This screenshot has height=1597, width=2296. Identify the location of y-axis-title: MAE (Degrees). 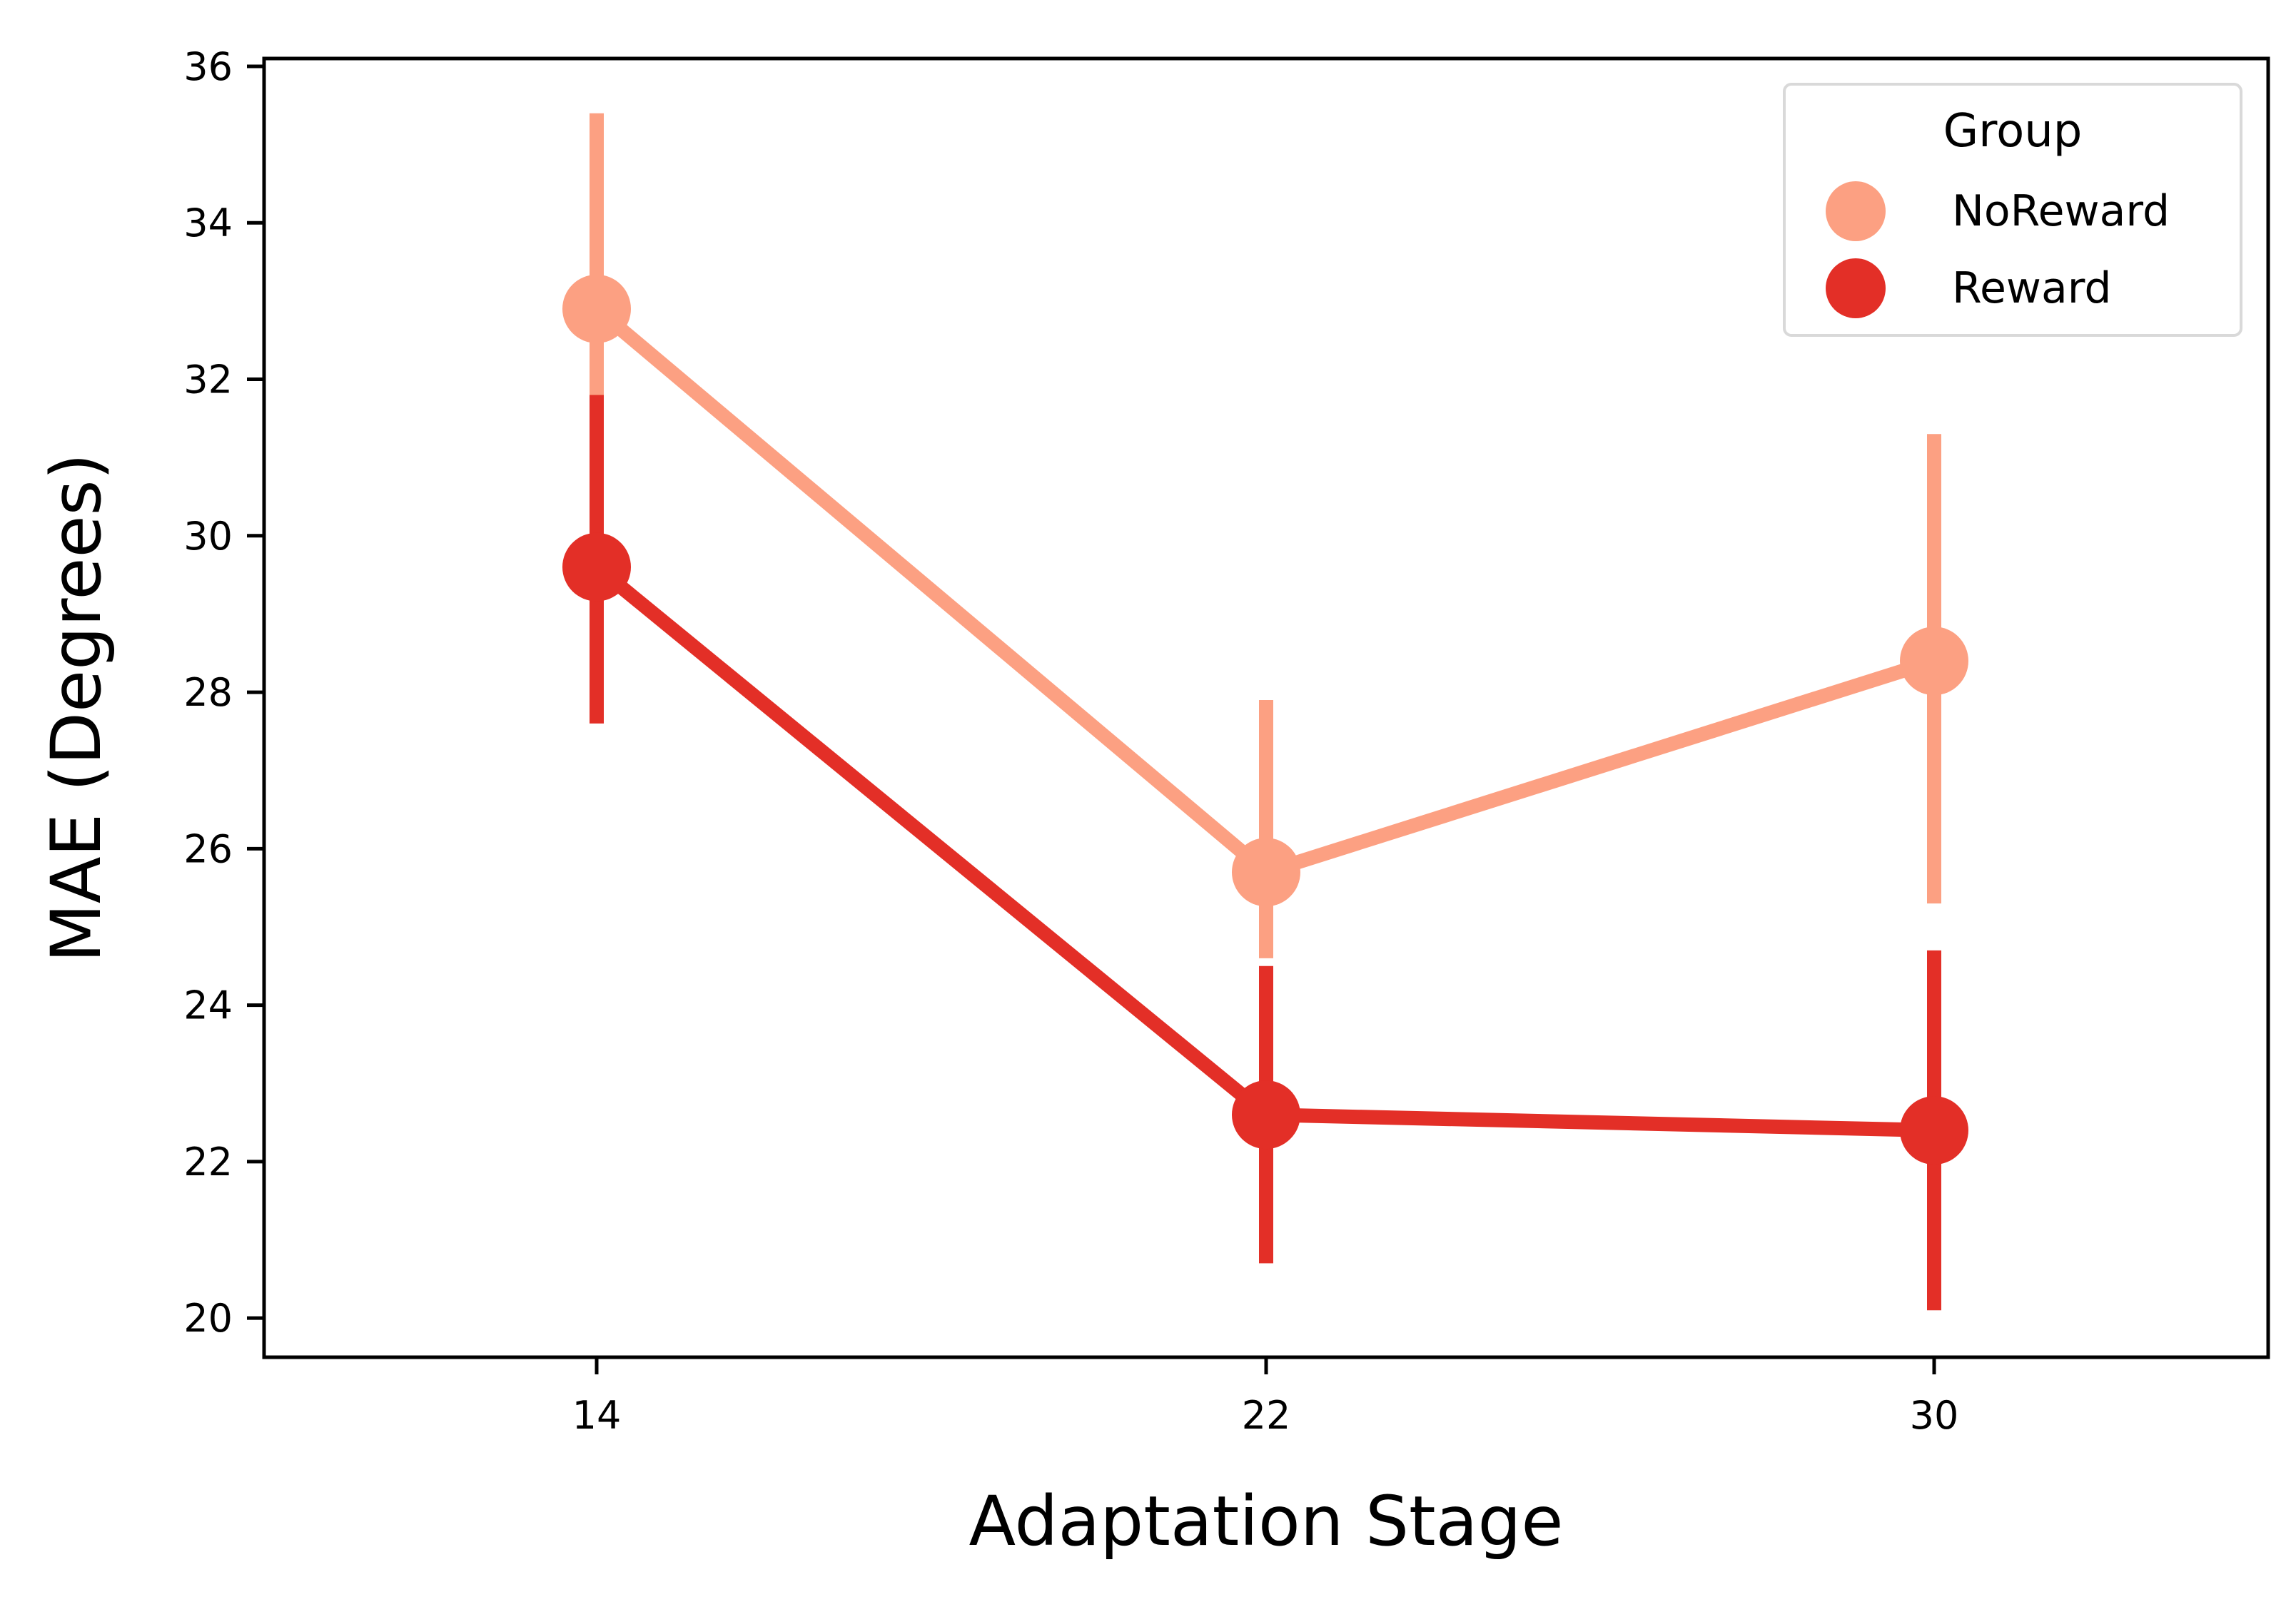
(76, 708).